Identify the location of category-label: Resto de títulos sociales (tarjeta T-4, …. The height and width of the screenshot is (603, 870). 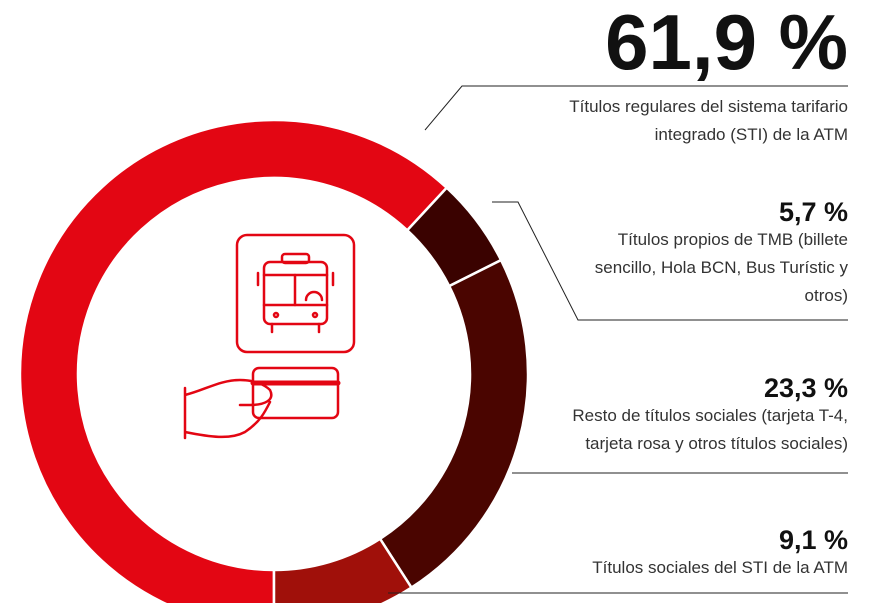
(710, 429).